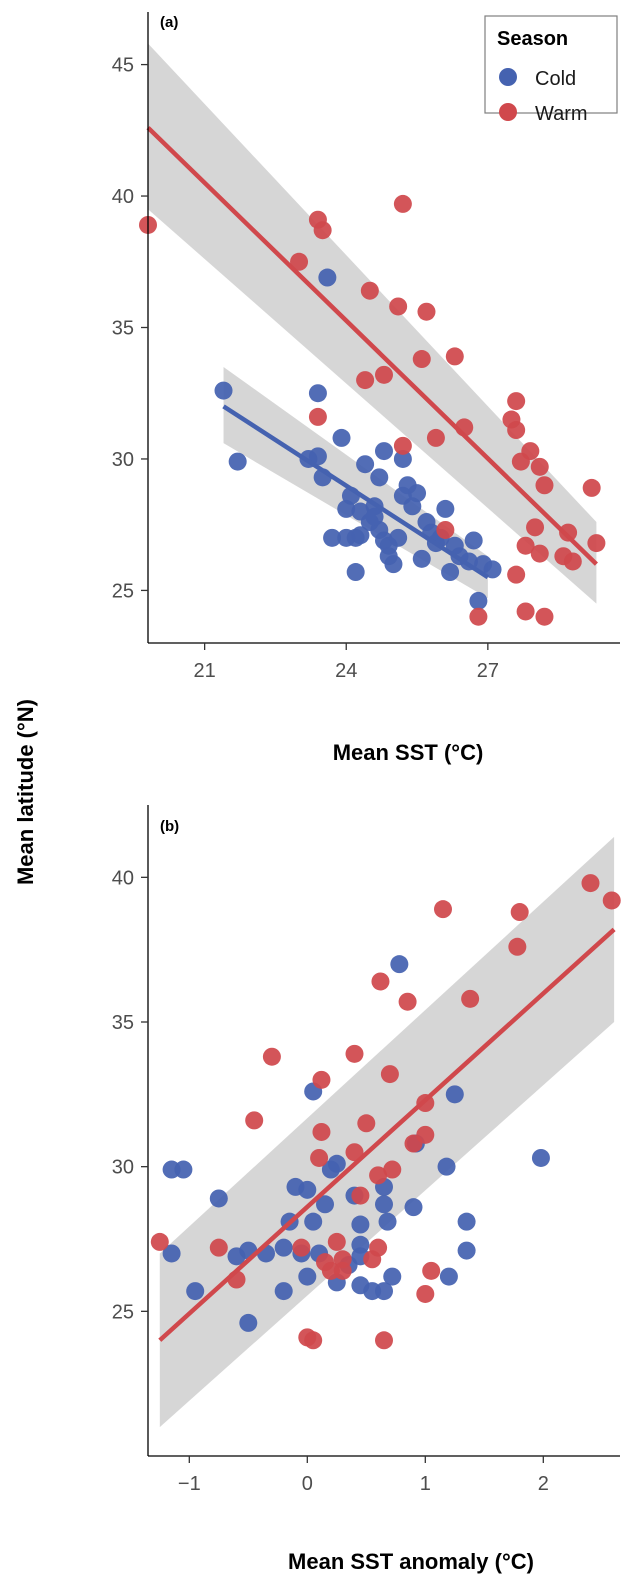 This screenshot has width=622, height=1583. Describe the element at coordinates (356, 492) in the screenshot. I see `fit-line-cold` at that location.